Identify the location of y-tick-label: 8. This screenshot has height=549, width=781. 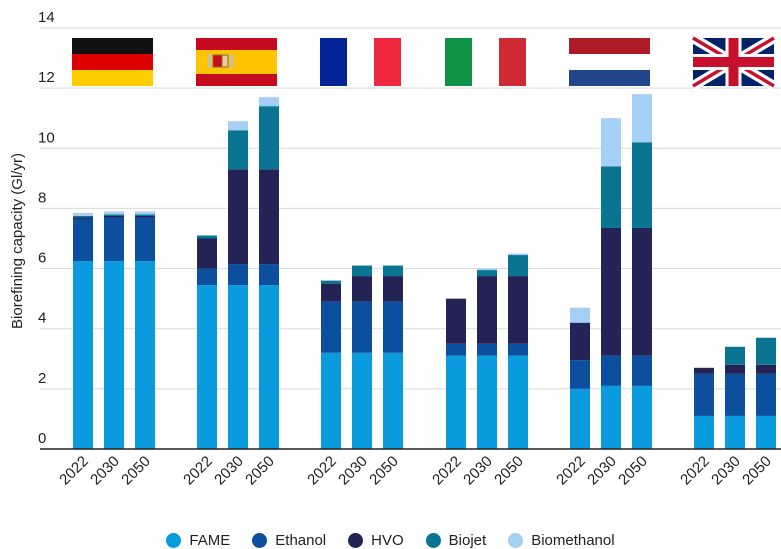
(42, 197).